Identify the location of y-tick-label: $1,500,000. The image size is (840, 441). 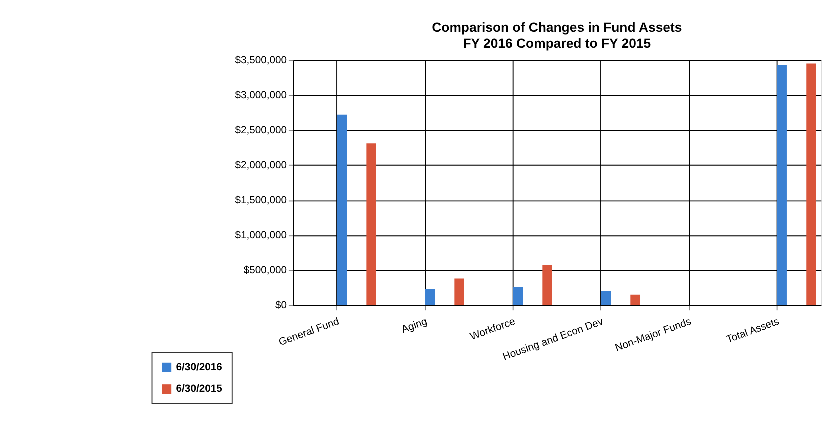
(261, 201).